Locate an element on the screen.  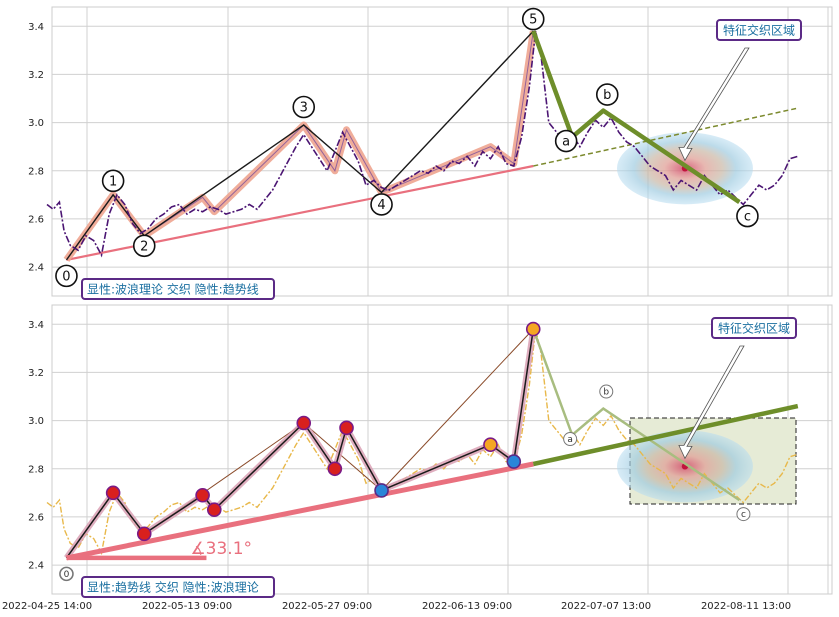
zone-label-top: 特征交织区域 is located at coordinates (759, 30).